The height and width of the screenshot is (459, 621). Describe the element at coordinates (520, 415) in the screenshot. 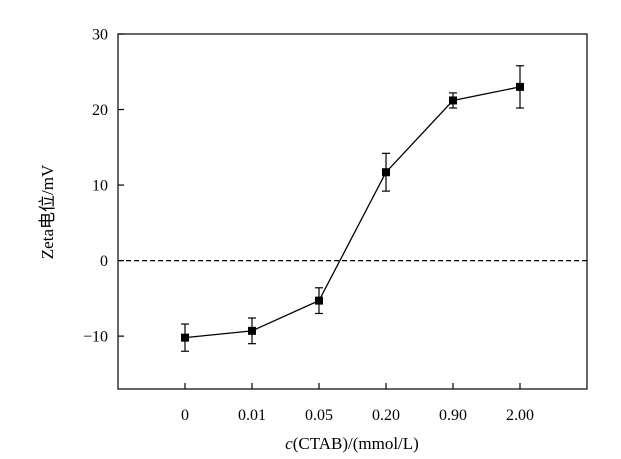

I see `x-tick-label: 2.00` at that location.